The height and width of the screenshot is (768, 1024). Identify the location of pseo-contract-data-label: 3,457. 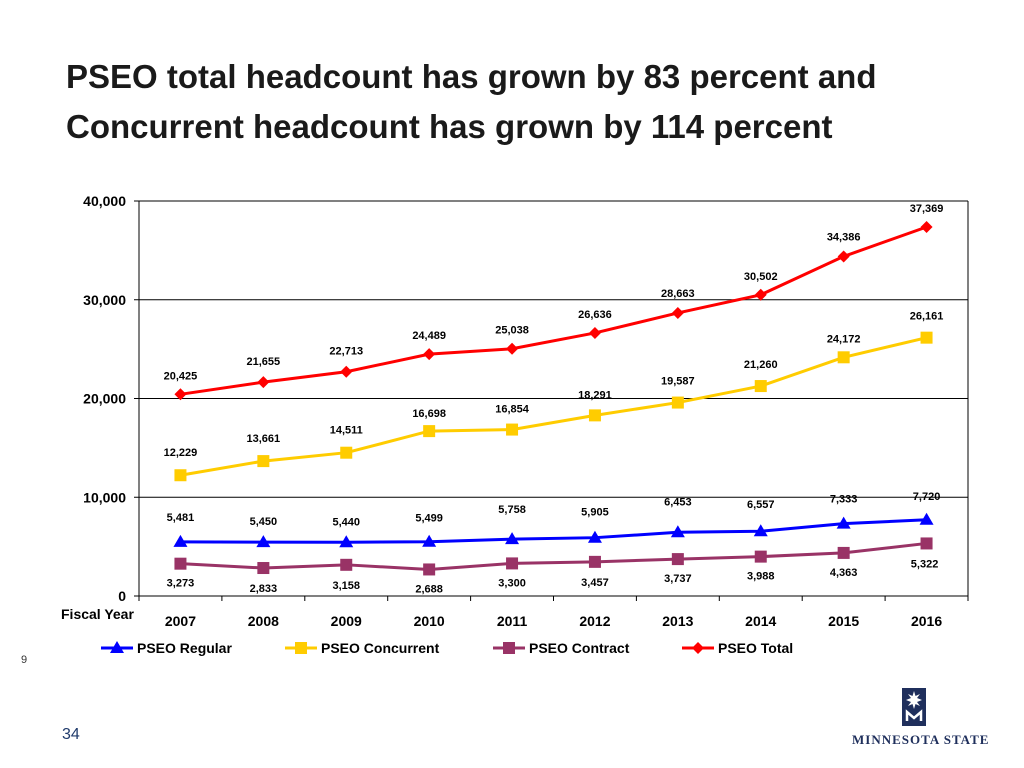
(595, 583).